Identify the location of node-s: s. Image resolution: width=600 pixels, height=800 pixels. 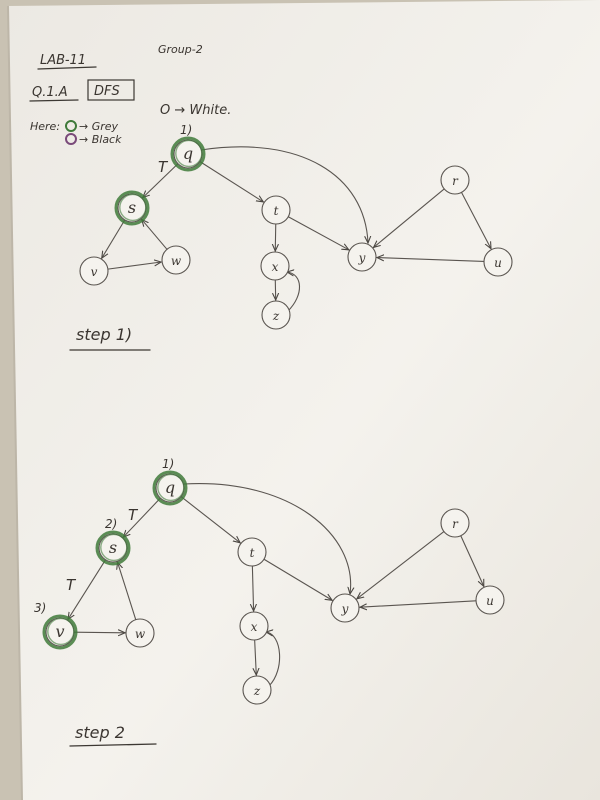
(132, 208).